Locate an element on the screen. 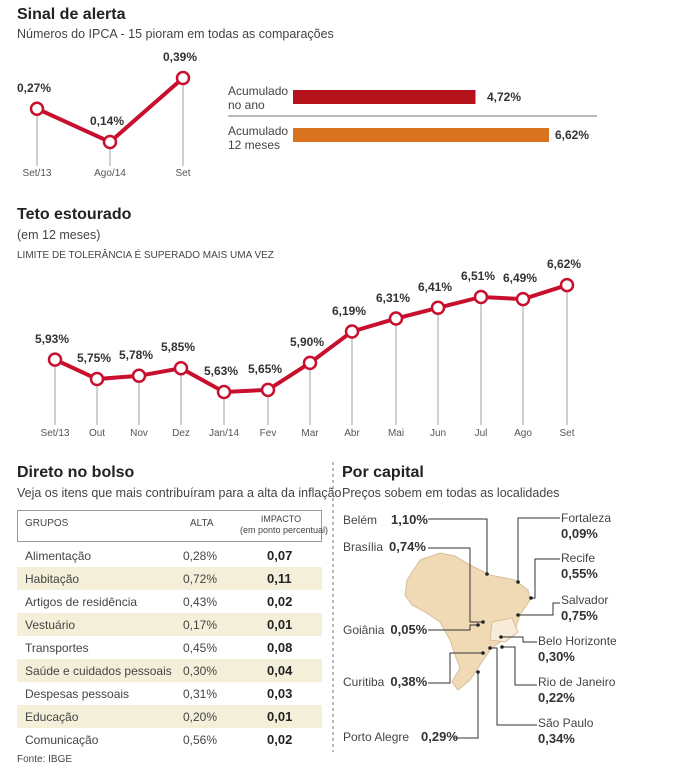 Image resolution: width=675 pixels, height=778 pixels. city-name: Rio de Janeiro is located at coordinates (577, 682).